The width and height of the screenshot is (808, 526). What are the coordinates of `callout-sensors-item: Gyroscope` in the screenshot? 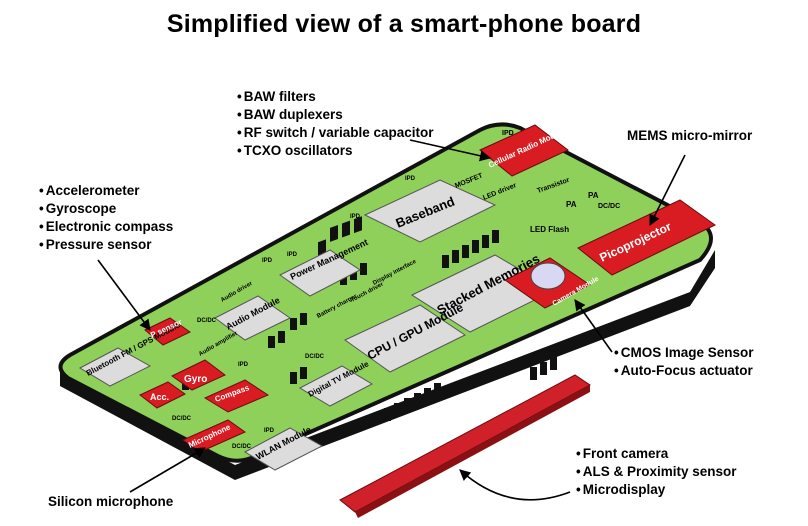 It's located at (106, 209).